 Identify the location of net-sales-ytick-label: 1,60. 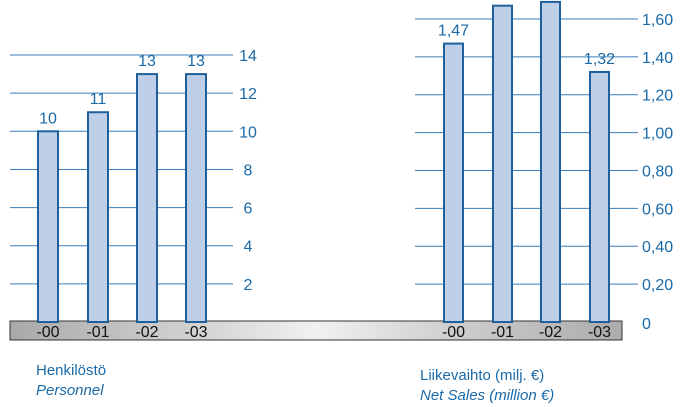
(657, 20).